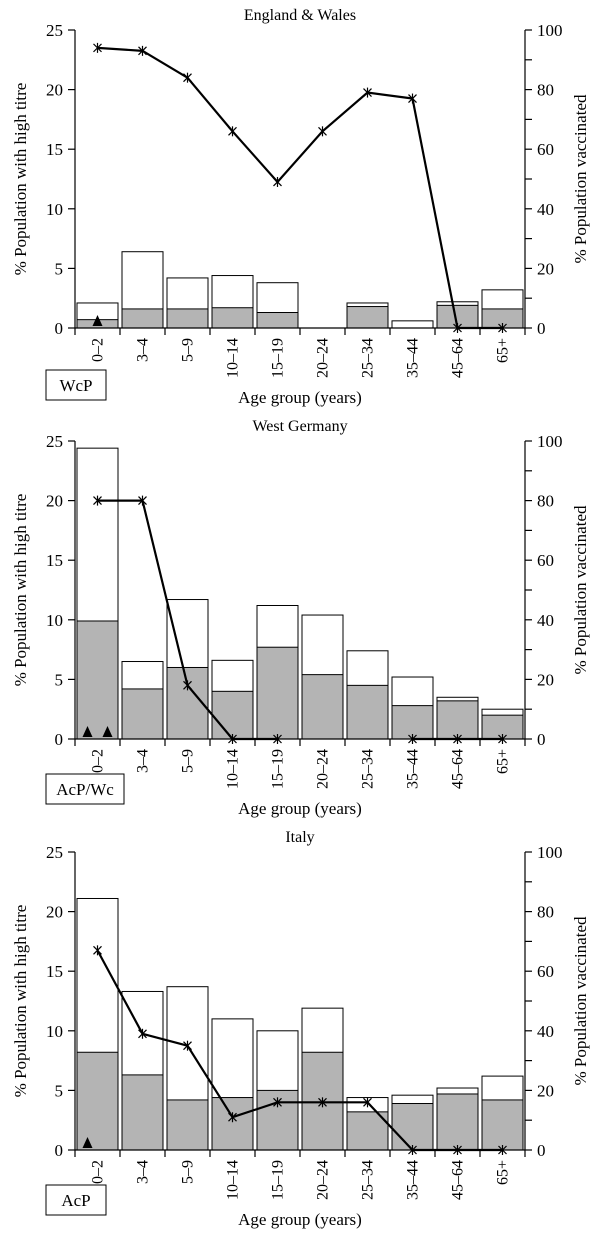 The height and width of the screenshot is (1233, 595). What do you see at coordinates (299, 426) in the screenshot?
I see `chart-title: West Germany` at bounding box center [299, 426].